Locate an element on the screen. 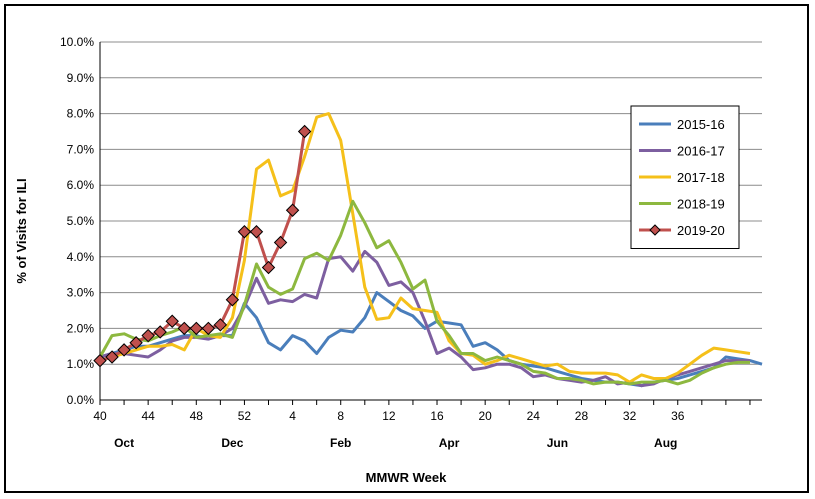  y-tick-label: 4.0% is located at coordinates (81, 257).